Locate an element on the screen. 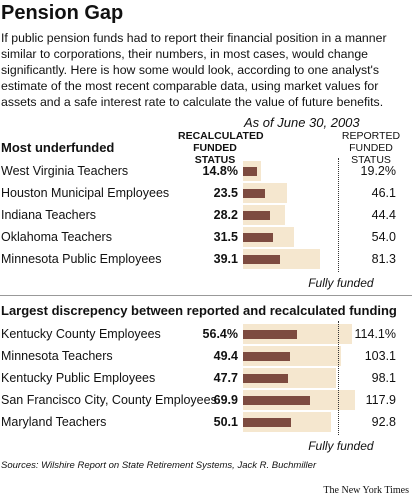 The image size is (412, 498). title: Pension Gap is located at coordinates (62, 13).